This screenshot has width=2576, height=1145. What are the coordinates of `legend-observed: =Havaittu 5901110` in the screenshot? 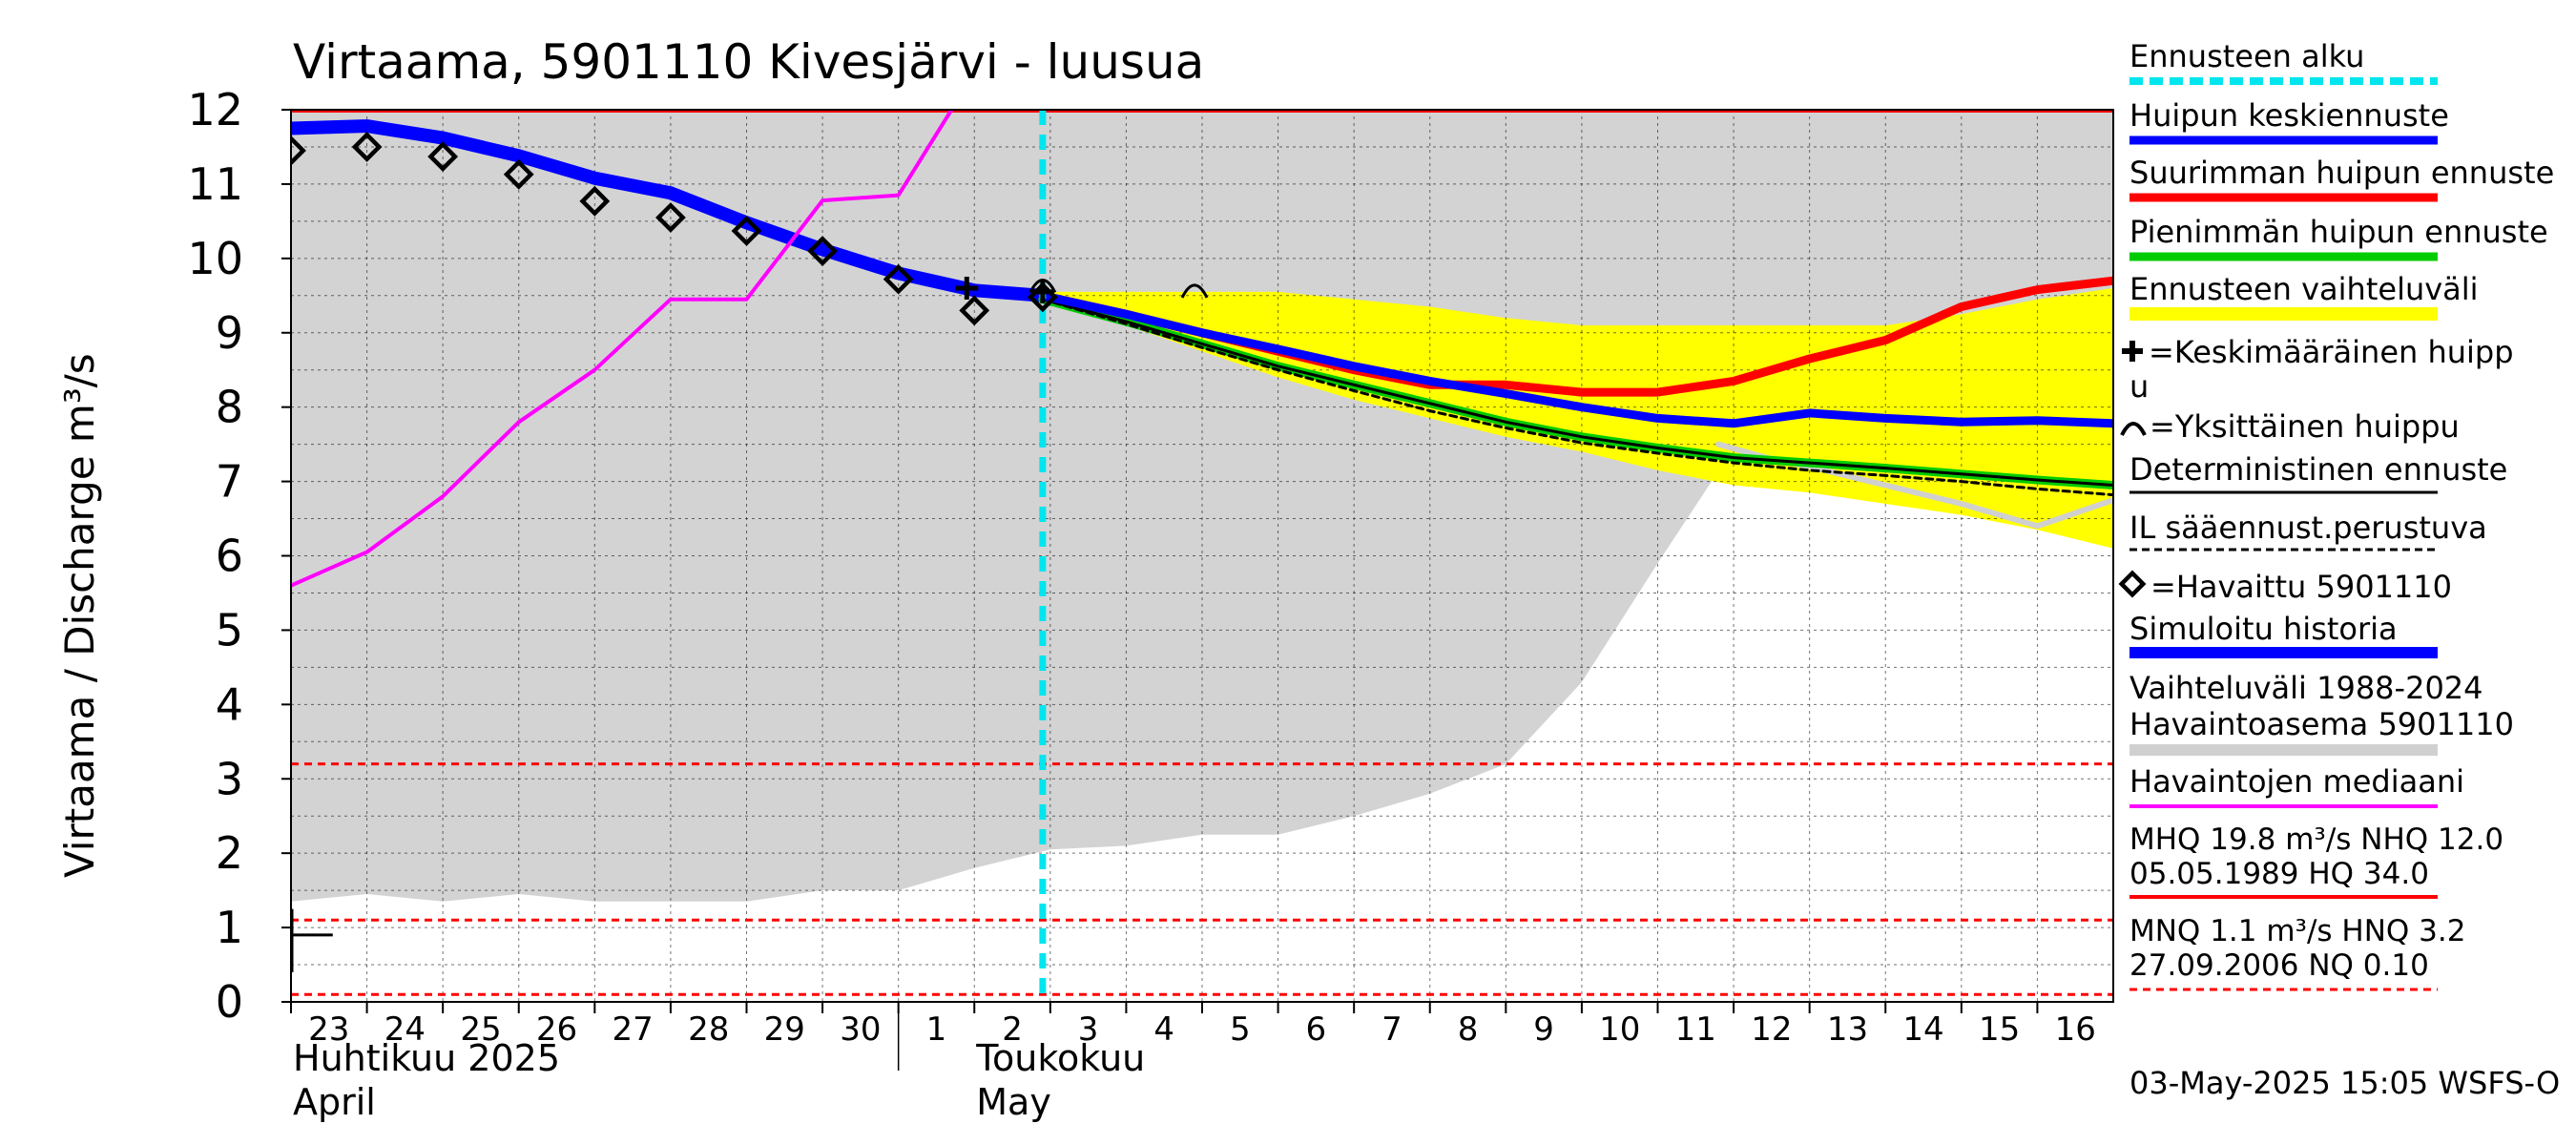 It's located at (2301, 587).